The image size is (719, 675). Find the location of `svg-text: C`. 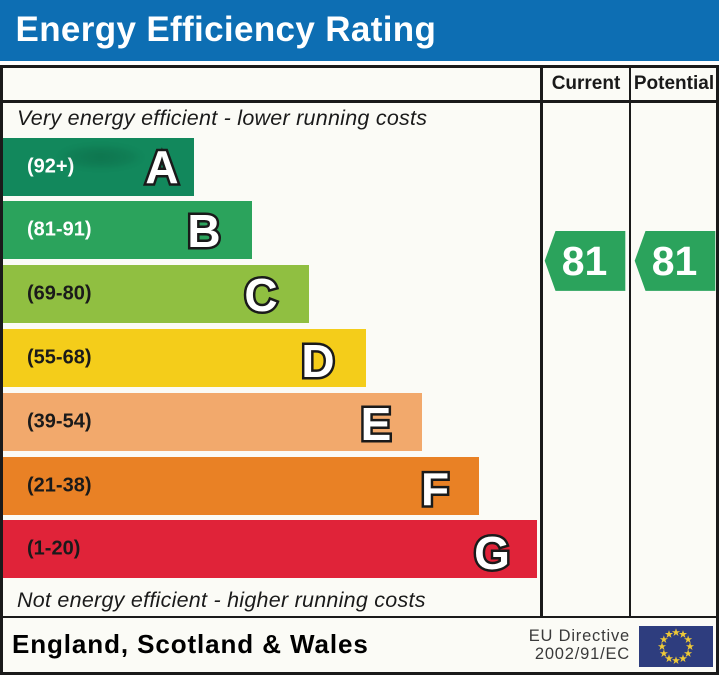

svg-text: C is located at coordinates (260, 295).